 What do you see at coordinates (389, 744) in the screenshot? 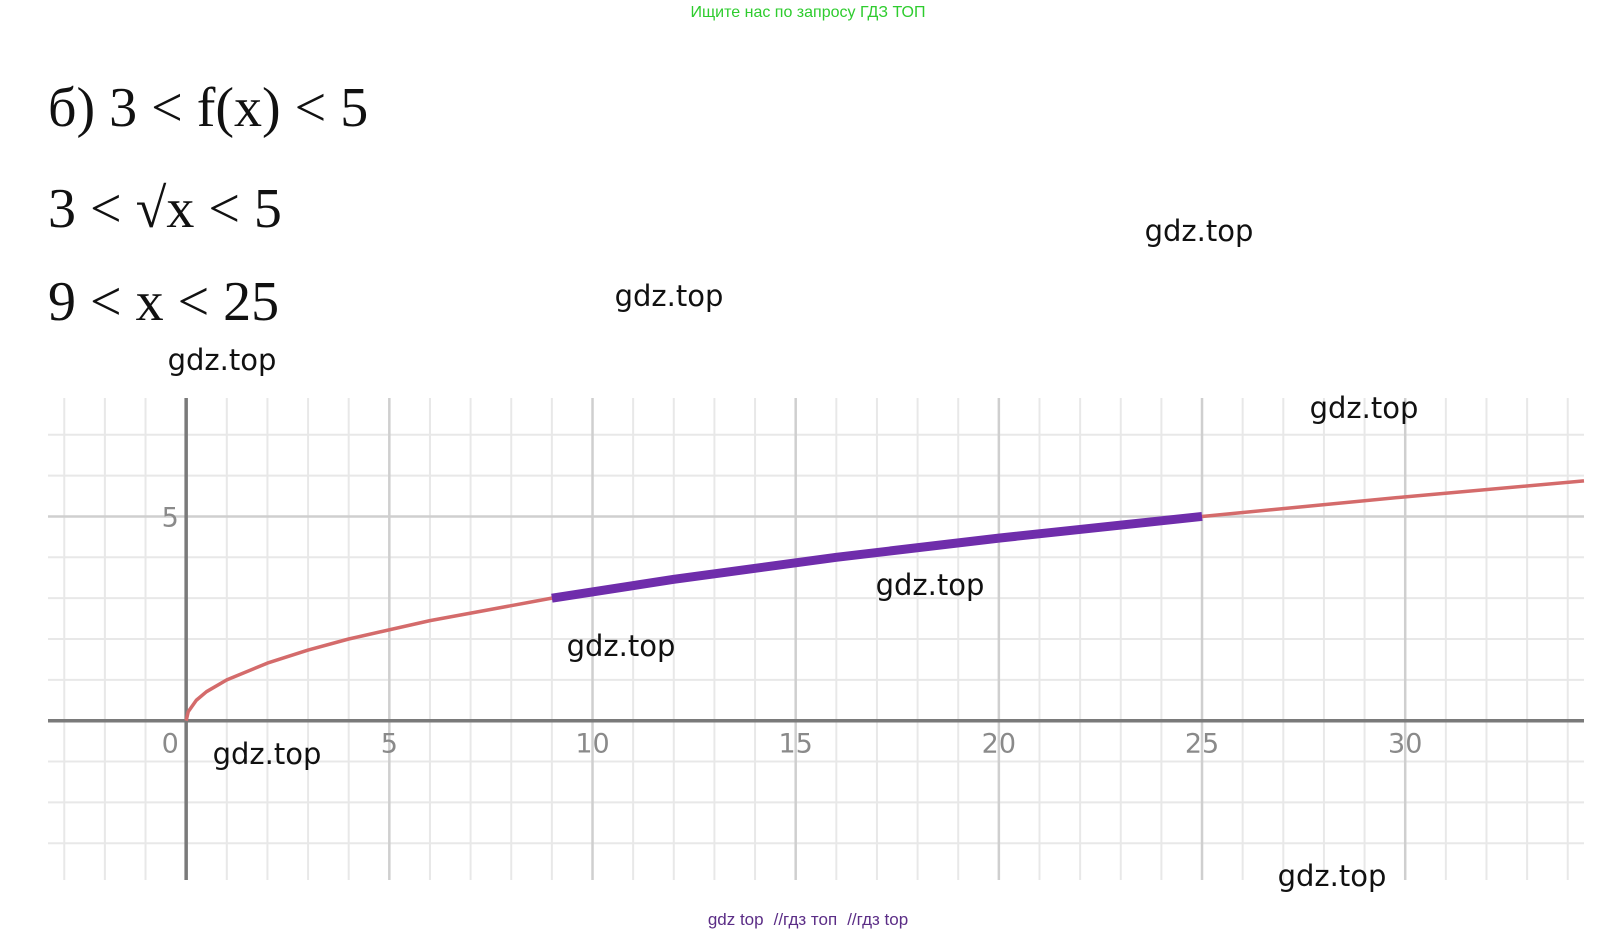
I see `x-tick-label: 5` at bounding box center [389, 744].